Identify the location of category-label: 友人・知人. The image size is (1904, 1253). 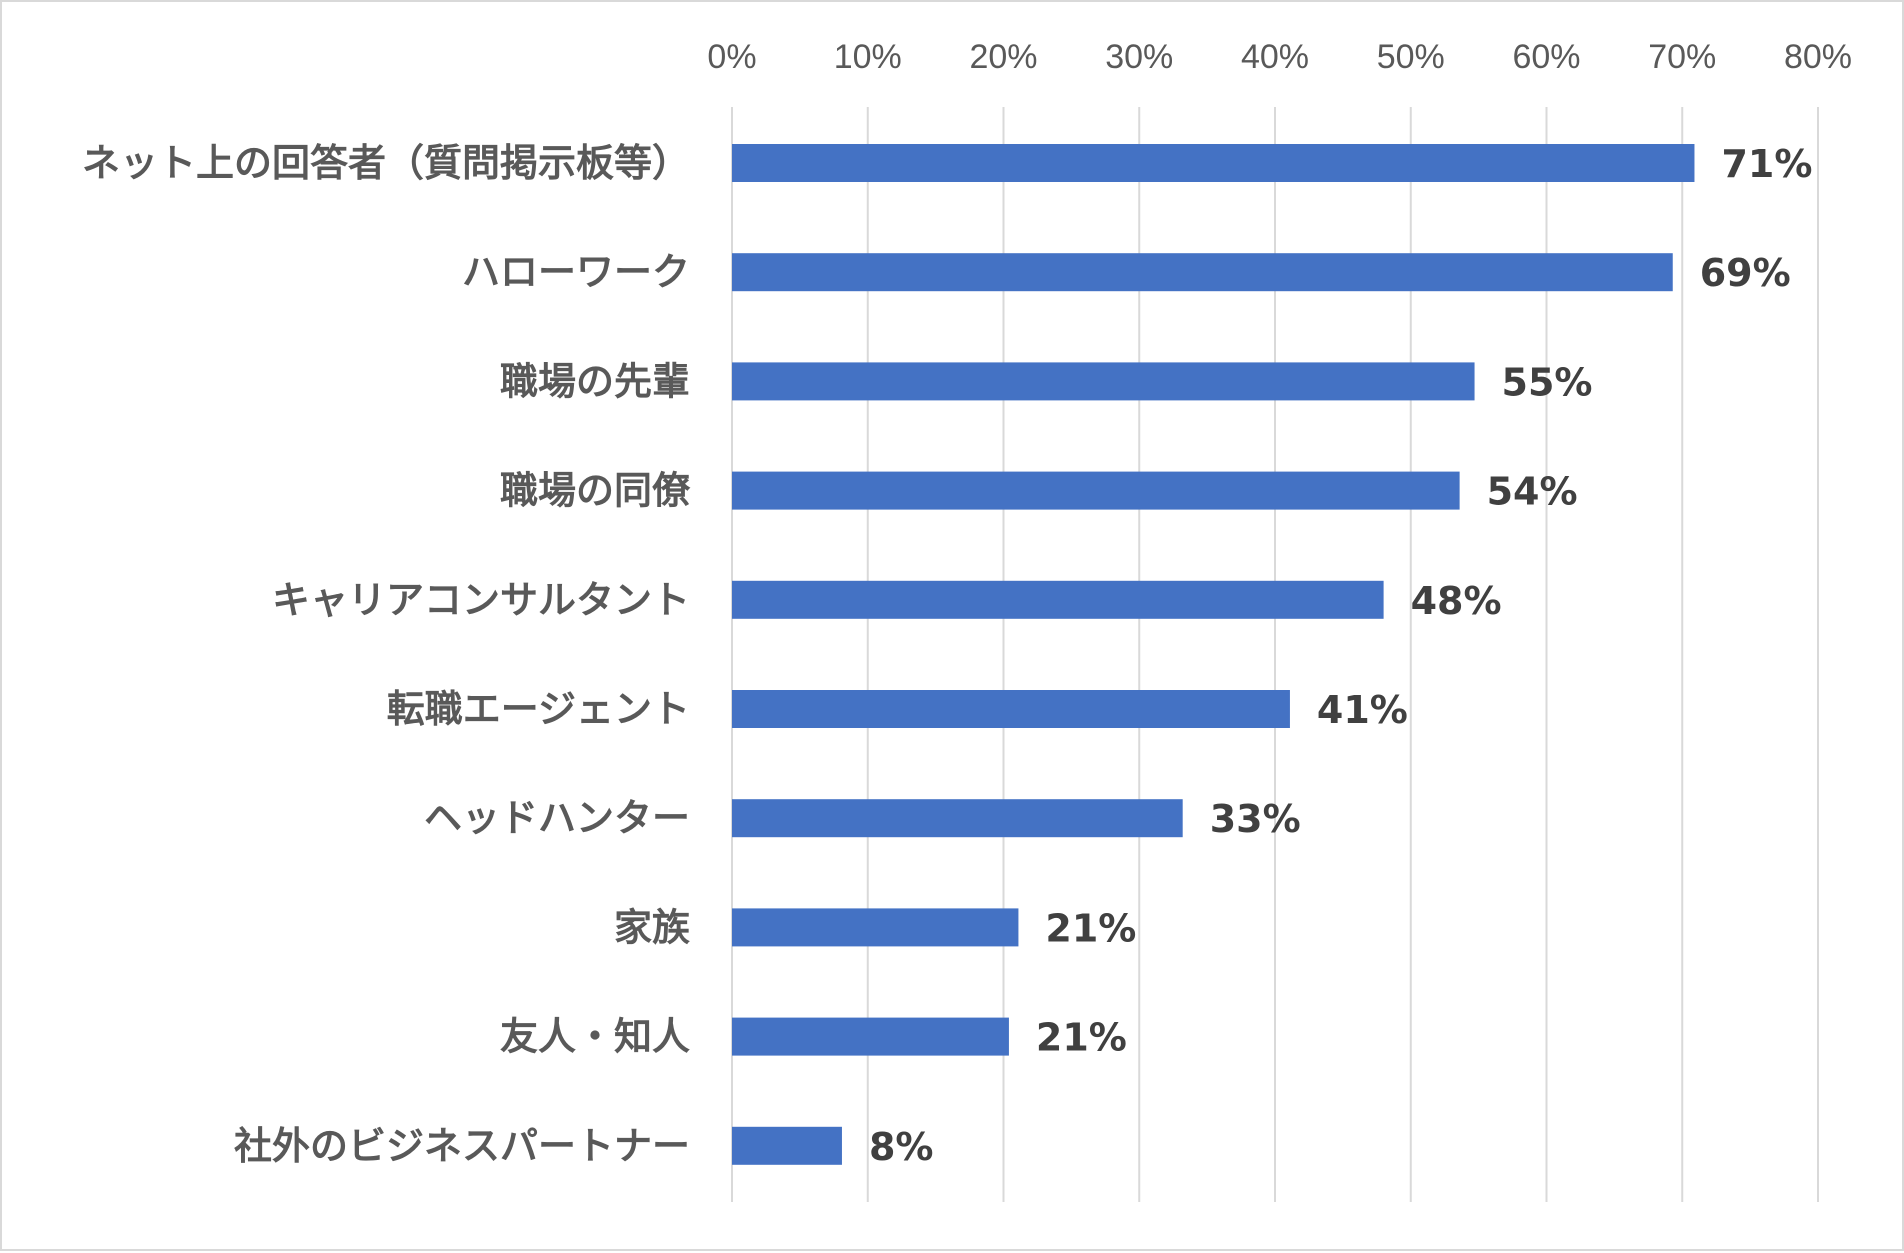
(595, 1037).